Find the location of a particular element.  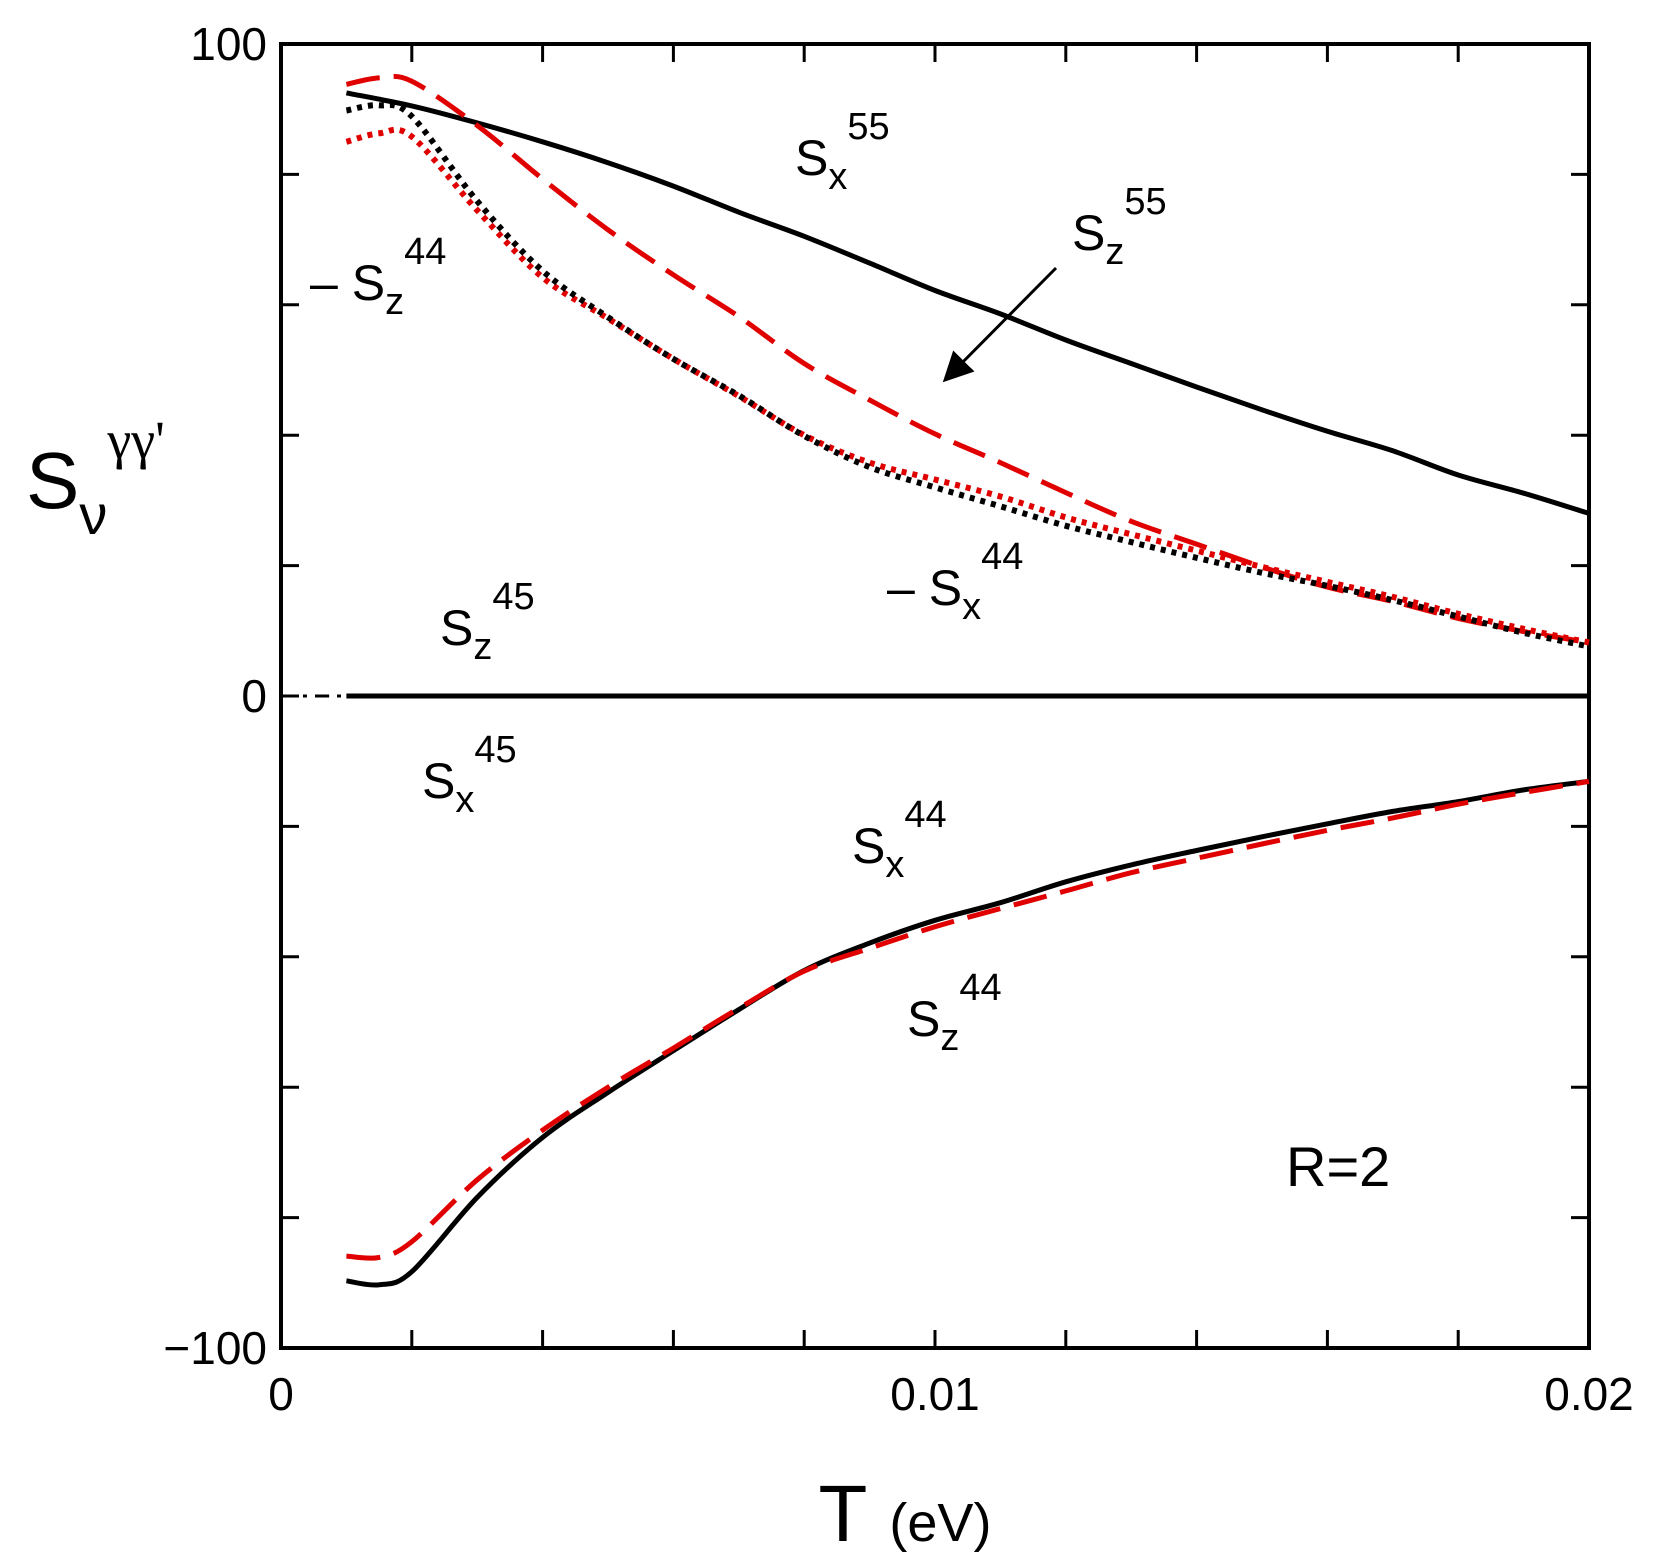

x-tick-label: 0.01 is located at coordinates (935, 1394).